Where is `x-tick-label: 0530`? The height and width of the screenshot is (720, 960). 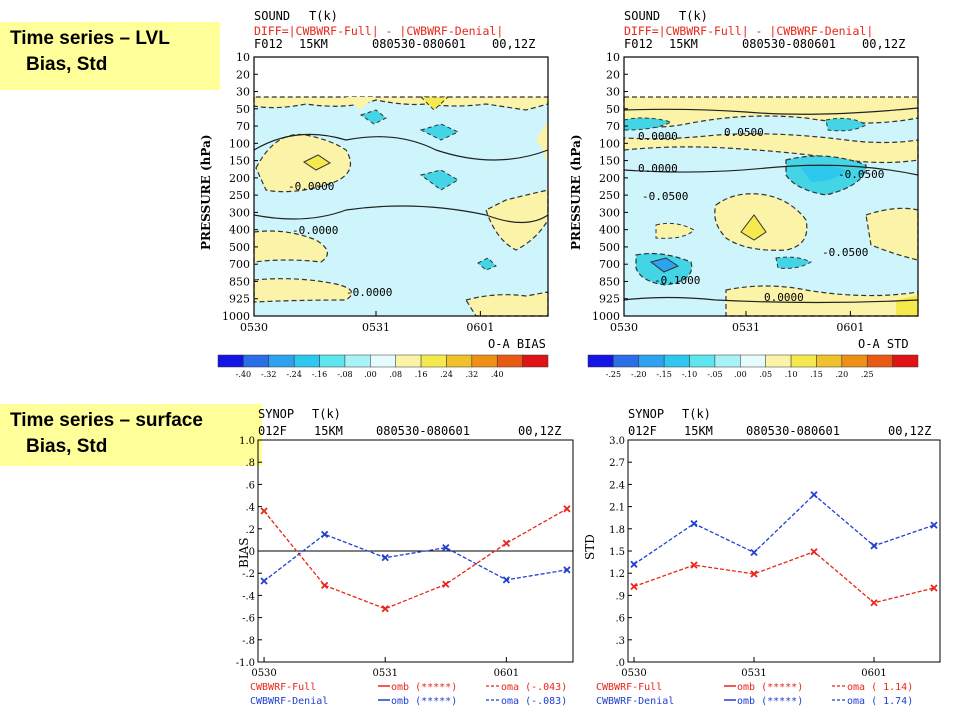
x-tick-label: 0530 is located at coordinates (624, 327).